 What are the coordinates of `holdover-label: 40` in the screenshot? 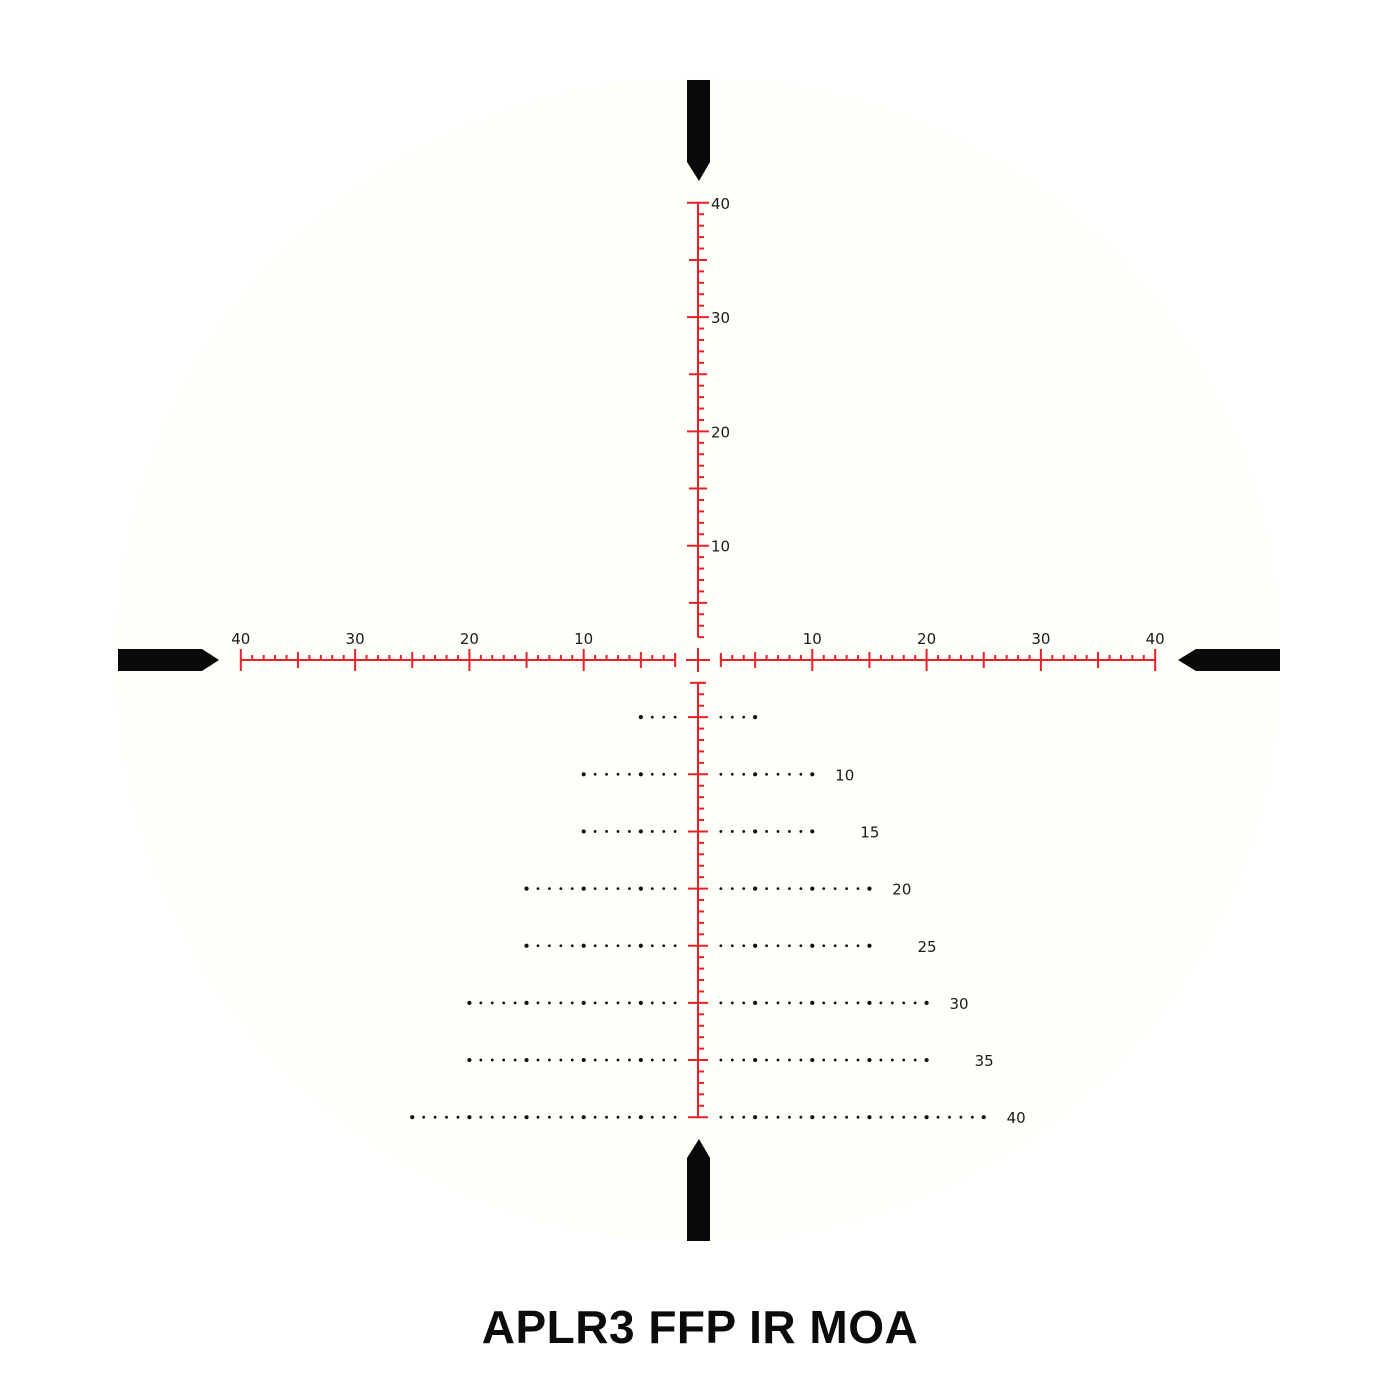 It's located at (1016, 1118).